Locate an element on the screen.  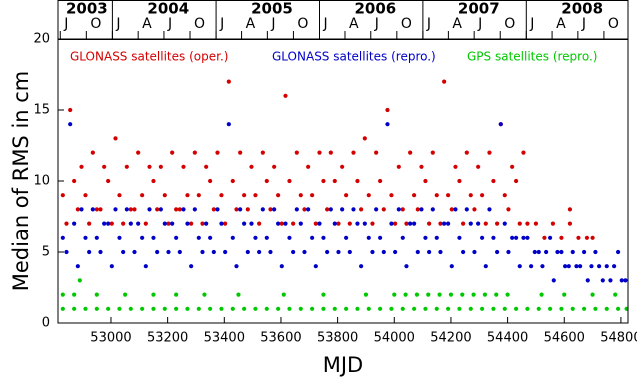
x-tick-label: 53000 is located at coordinates (110, 338).